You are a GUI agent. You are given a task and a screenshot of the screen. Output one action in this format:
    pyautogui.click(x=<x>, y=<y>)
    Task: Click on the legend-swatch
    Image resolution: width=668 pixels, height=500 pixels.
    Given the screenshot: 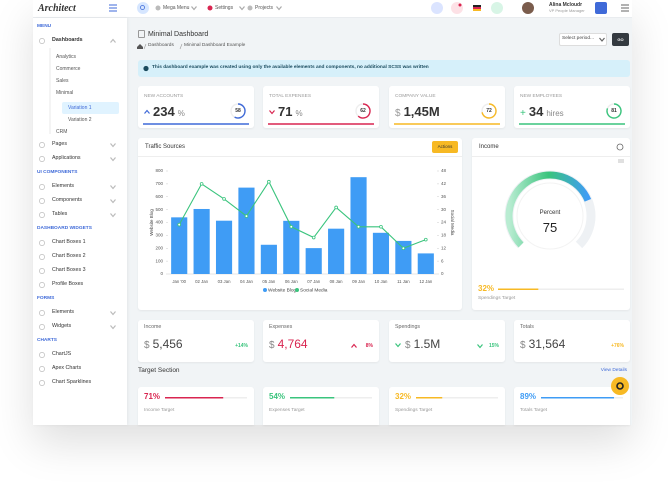 What is the action you would take?
    pyautogui.click(x=265, y=290)
    